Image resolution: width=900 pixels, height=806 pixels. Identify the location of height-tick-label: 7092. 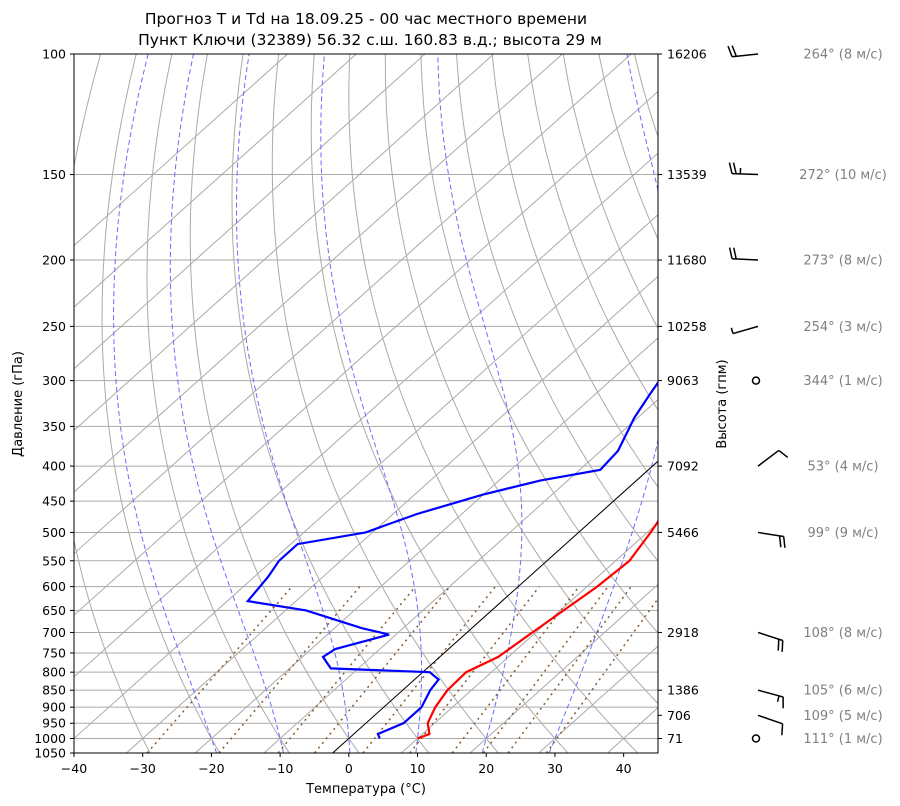
(683, 466).